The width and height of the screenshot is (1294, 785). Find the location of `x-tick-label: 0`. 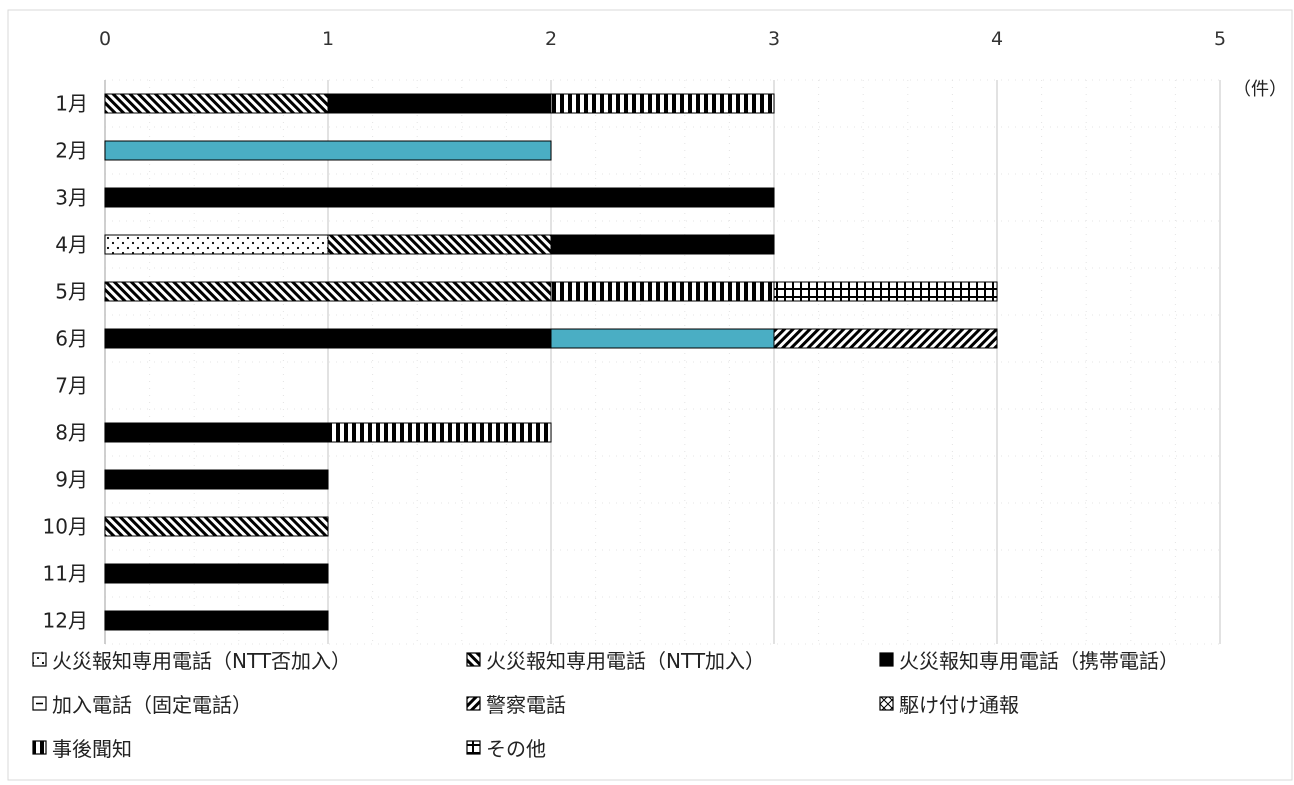

x-tick-label: 0 is located at coordinates (105, 39).